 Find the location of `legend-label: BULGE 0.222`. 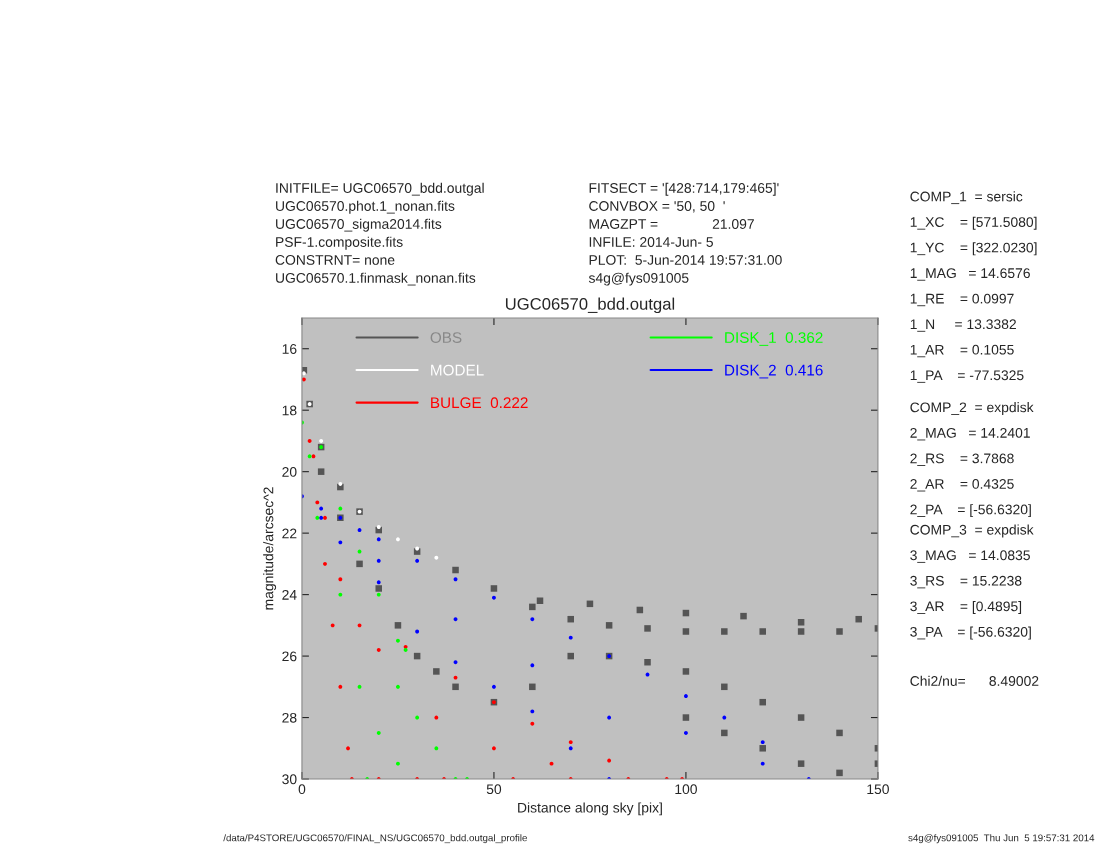

legend-label: BULGE 0.222 is located at coordinates (479, 403).